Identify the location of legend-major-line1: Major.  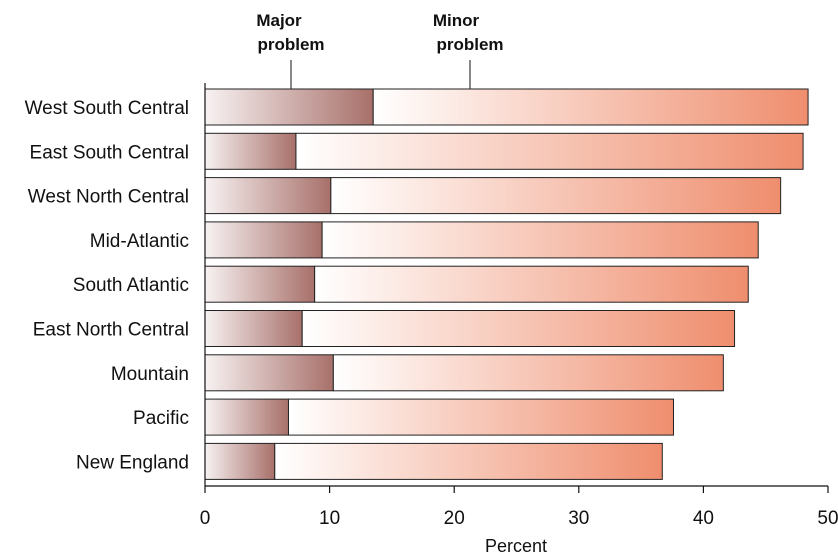
(279, 20).